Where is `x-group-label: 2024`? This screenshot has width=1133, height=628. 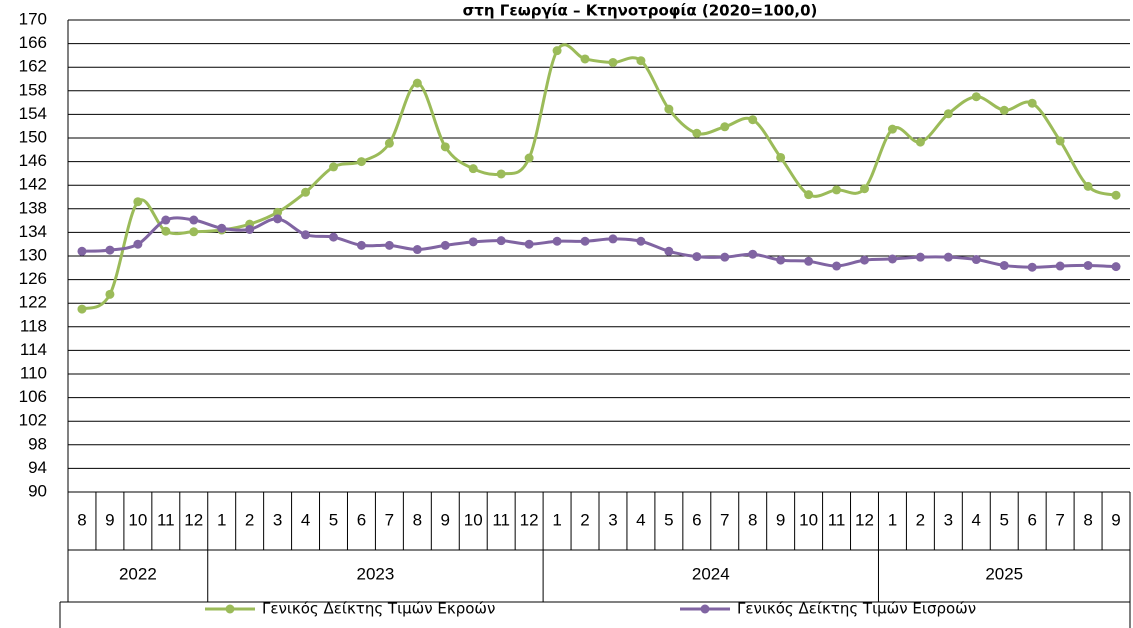
x-group-label: 2024 is located at coordinates (711, 573).